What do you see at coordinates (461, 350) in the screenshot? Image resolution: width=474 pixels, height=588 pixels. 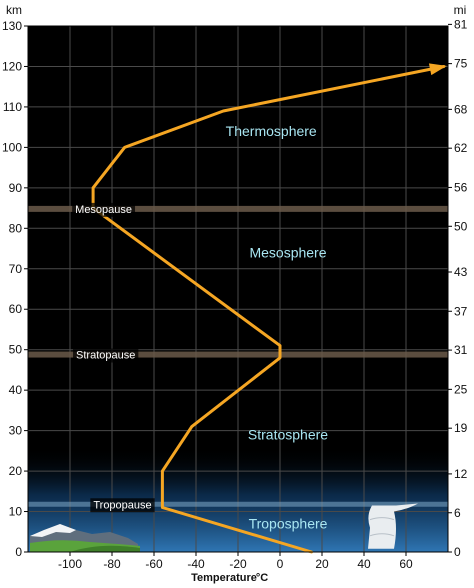 I see `y2-tick-label-5: 31` at bounding box center [461, 350].